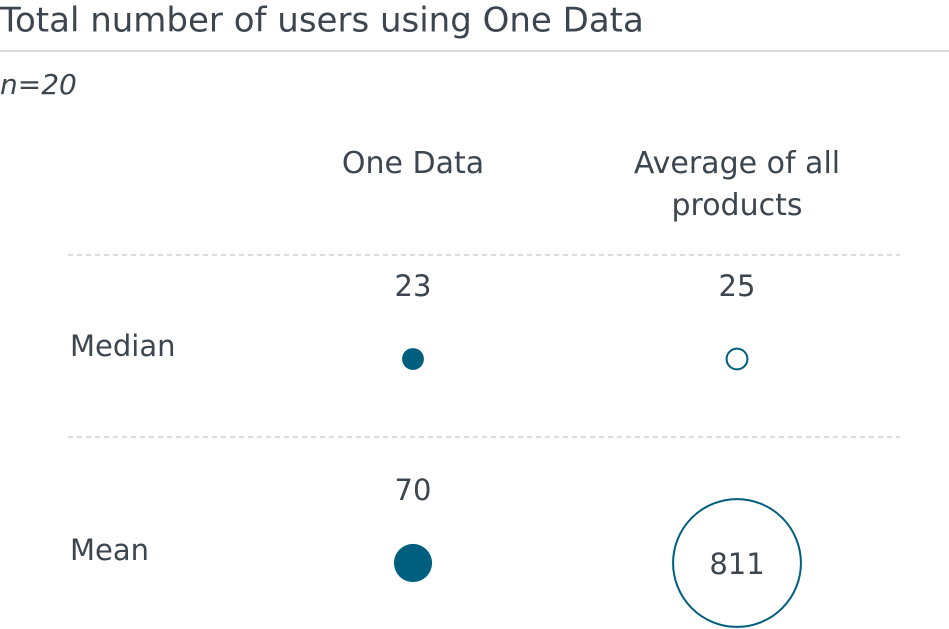 Image resolution: width=949 pixels, height=629 pixels. What do you see at coordinates (413, 286) in the screenshot?
I see `value-label: 23` at bounding box center [413, 286].